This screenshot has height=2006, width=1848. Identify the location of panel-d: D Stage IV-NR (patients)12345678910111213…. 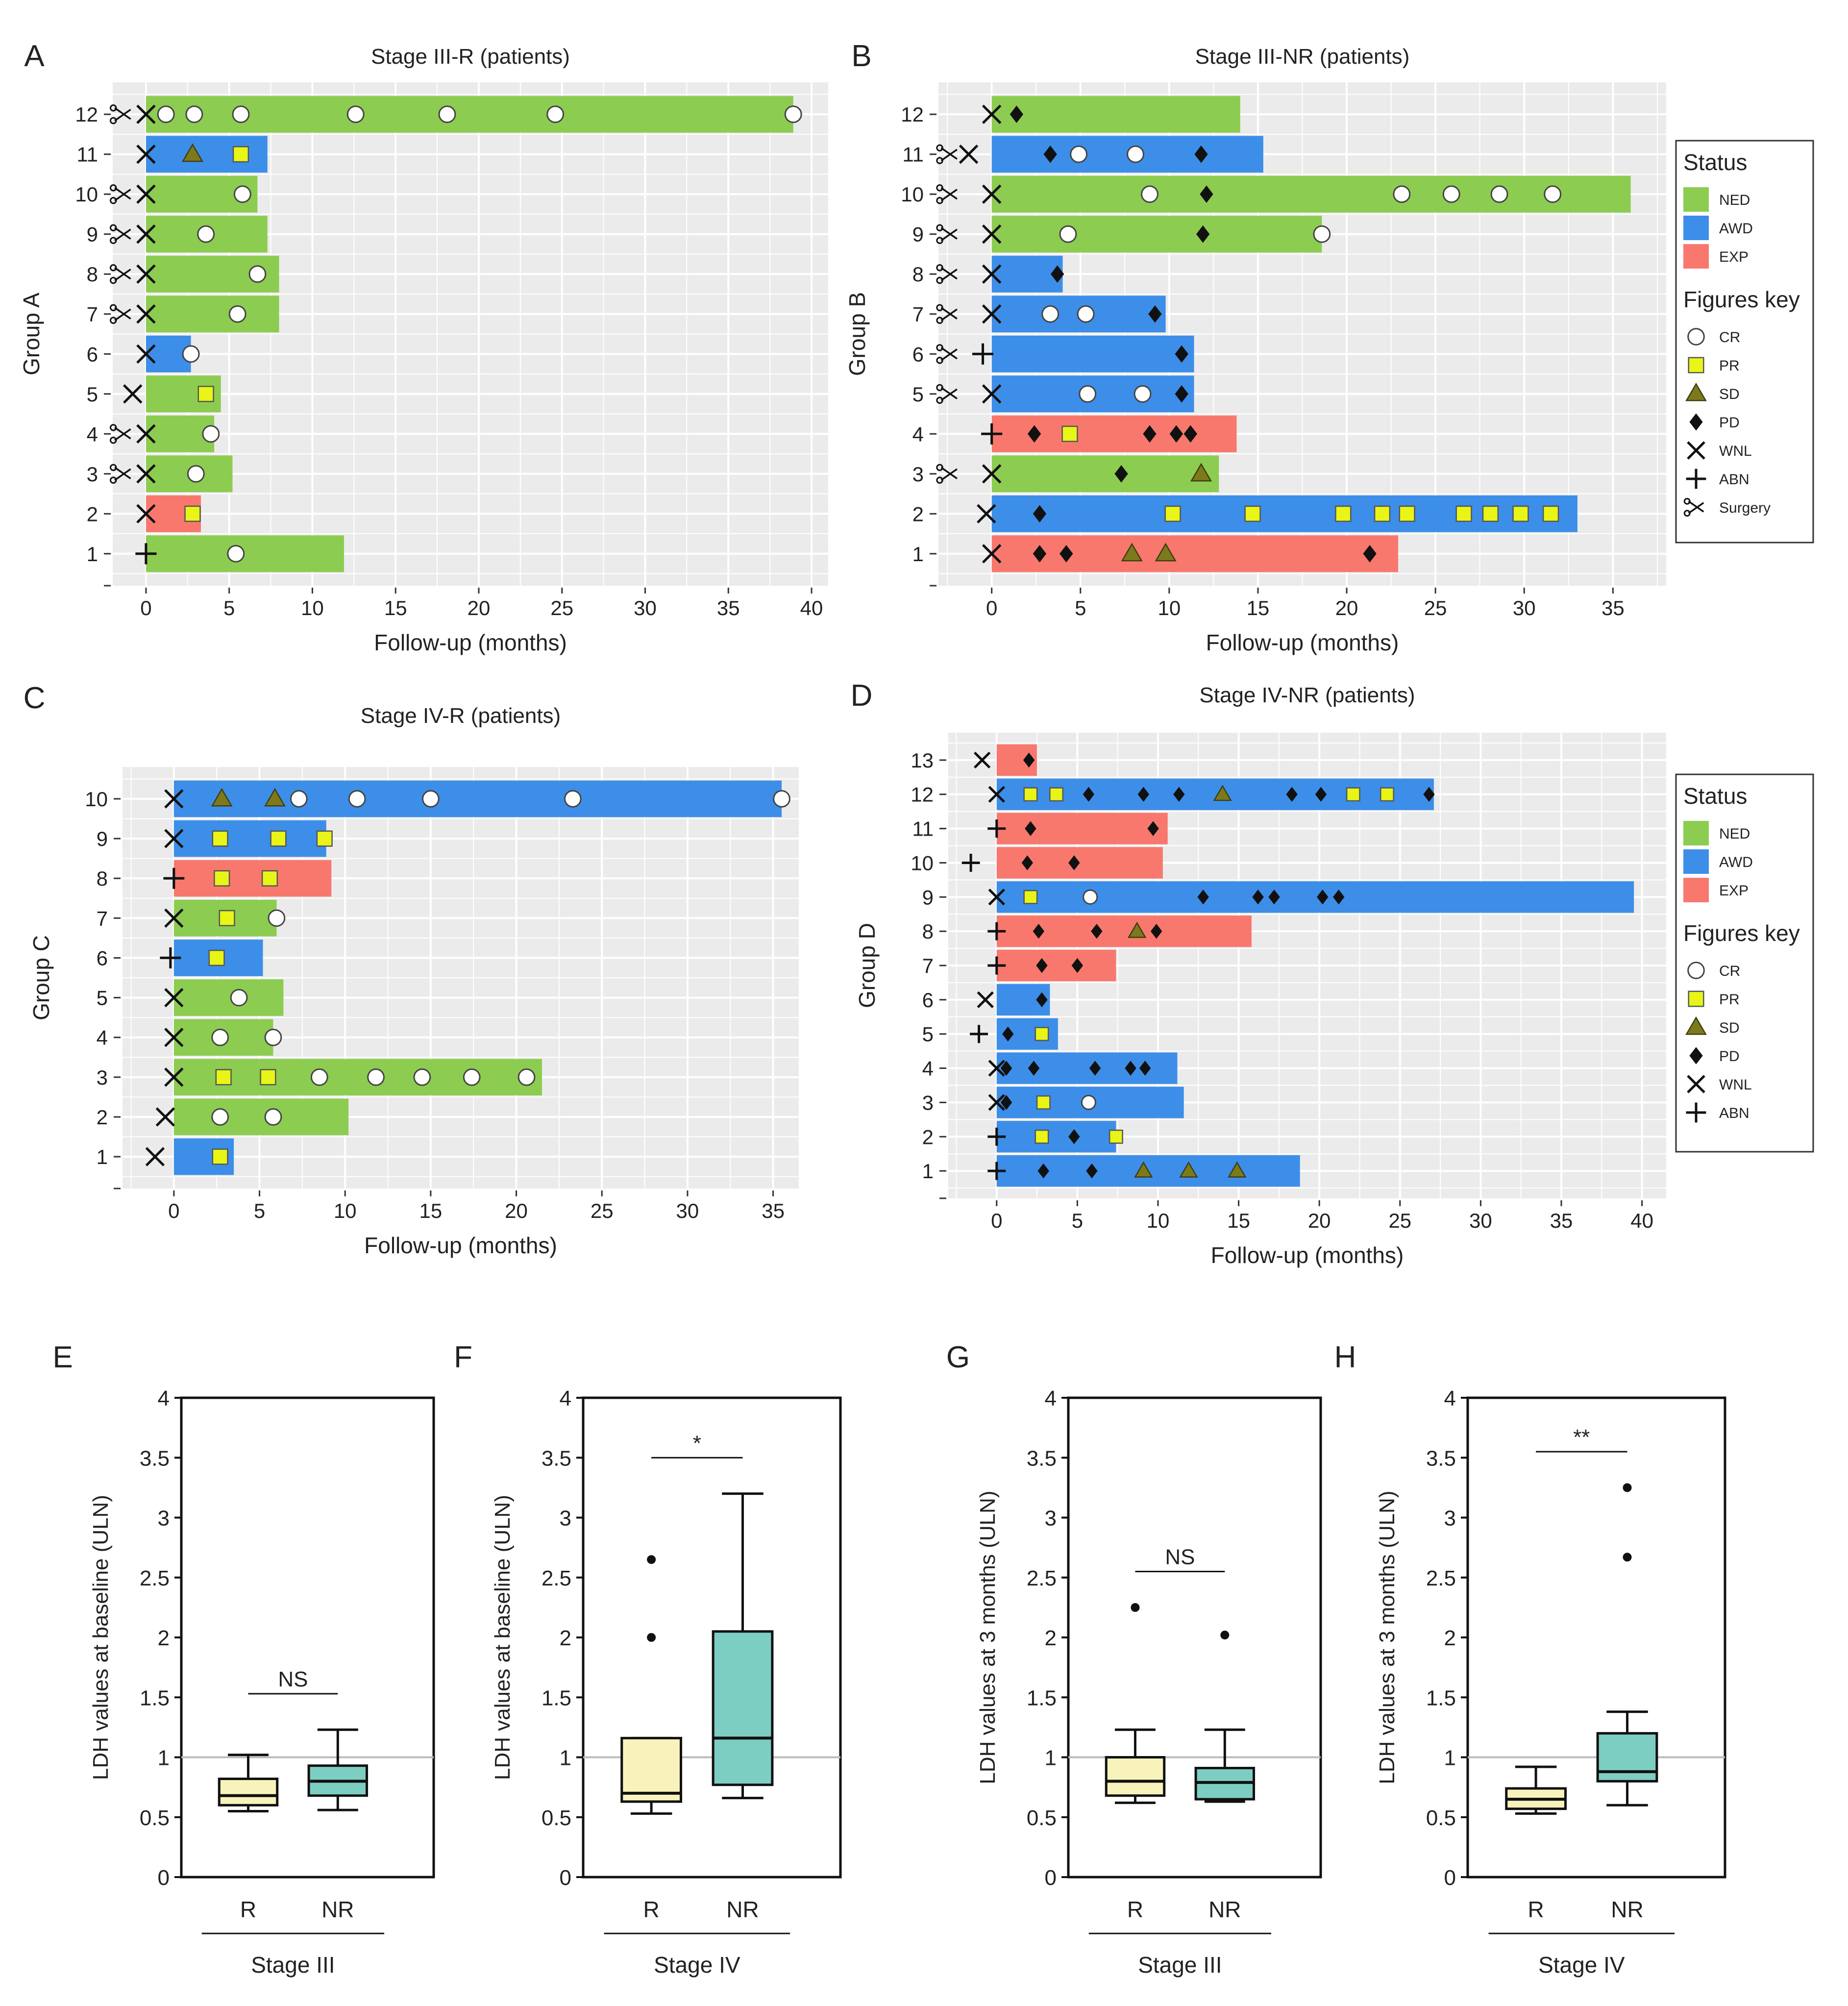
(1259, 974).